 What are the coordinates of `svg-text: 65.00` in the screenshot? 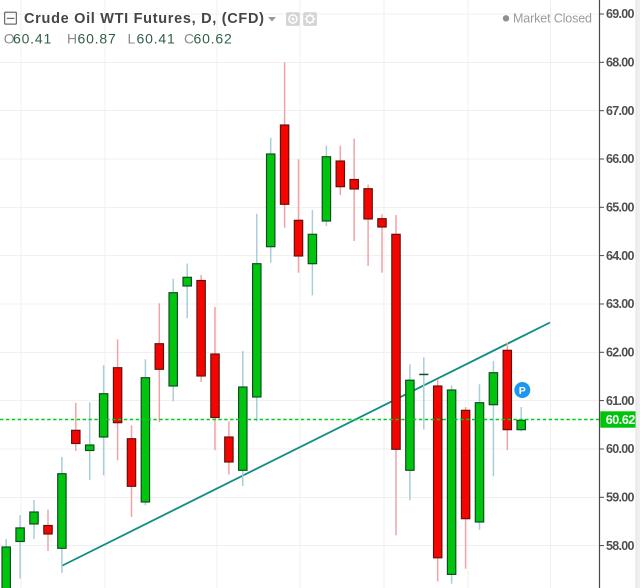 It's located at (620, 208).